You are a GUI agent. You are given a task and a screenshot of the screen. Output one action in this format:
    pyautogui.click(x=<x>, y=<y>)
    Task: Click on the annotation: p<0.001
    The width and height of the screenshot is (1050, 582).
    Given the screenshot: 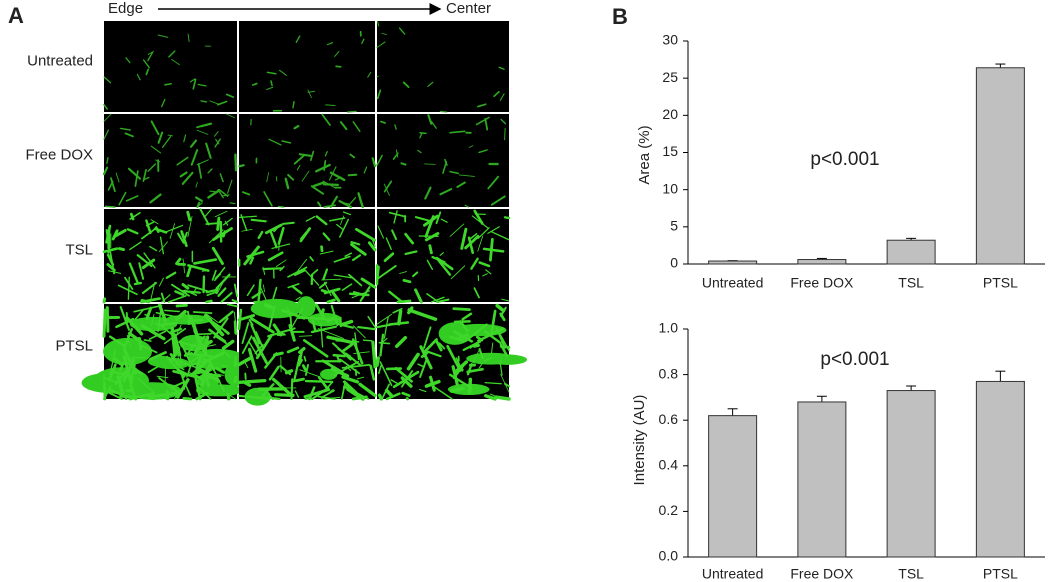 What is the action you would take?
    pyautogui.click(x=844, y=159)
    